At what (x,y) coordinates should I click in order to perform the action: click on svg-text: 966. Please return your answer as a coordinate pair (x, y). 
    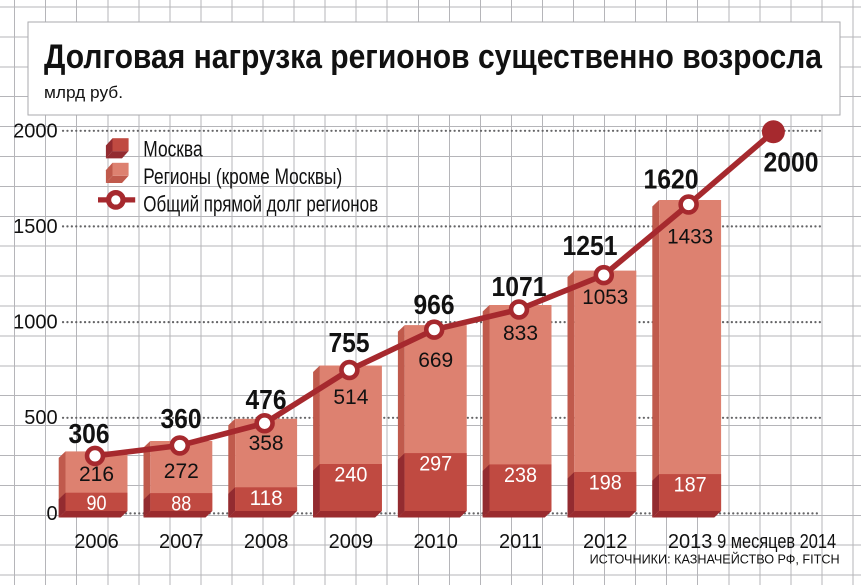
    Looking at the image, I should click on (434, 304).